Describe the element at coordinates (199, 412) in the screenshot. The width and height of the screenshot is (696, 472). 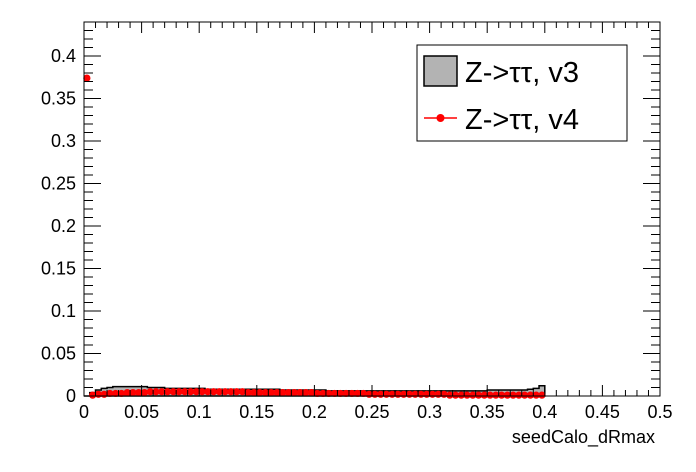
I see `x-tick-label: 0.1` at that location.